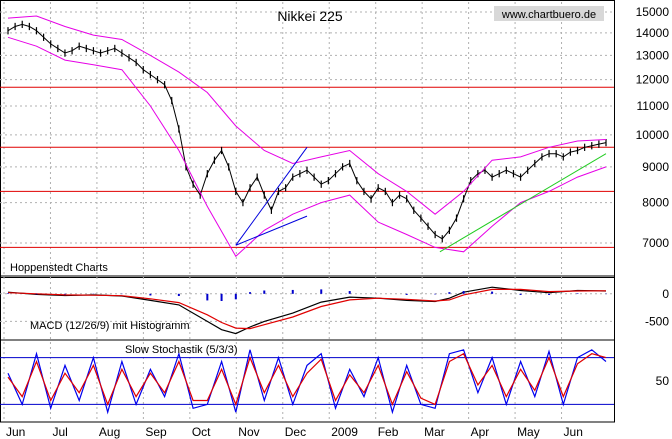 This screenshot has height=439, width=672. I want to click on price-tick-label: 15000, so click(653, 12).